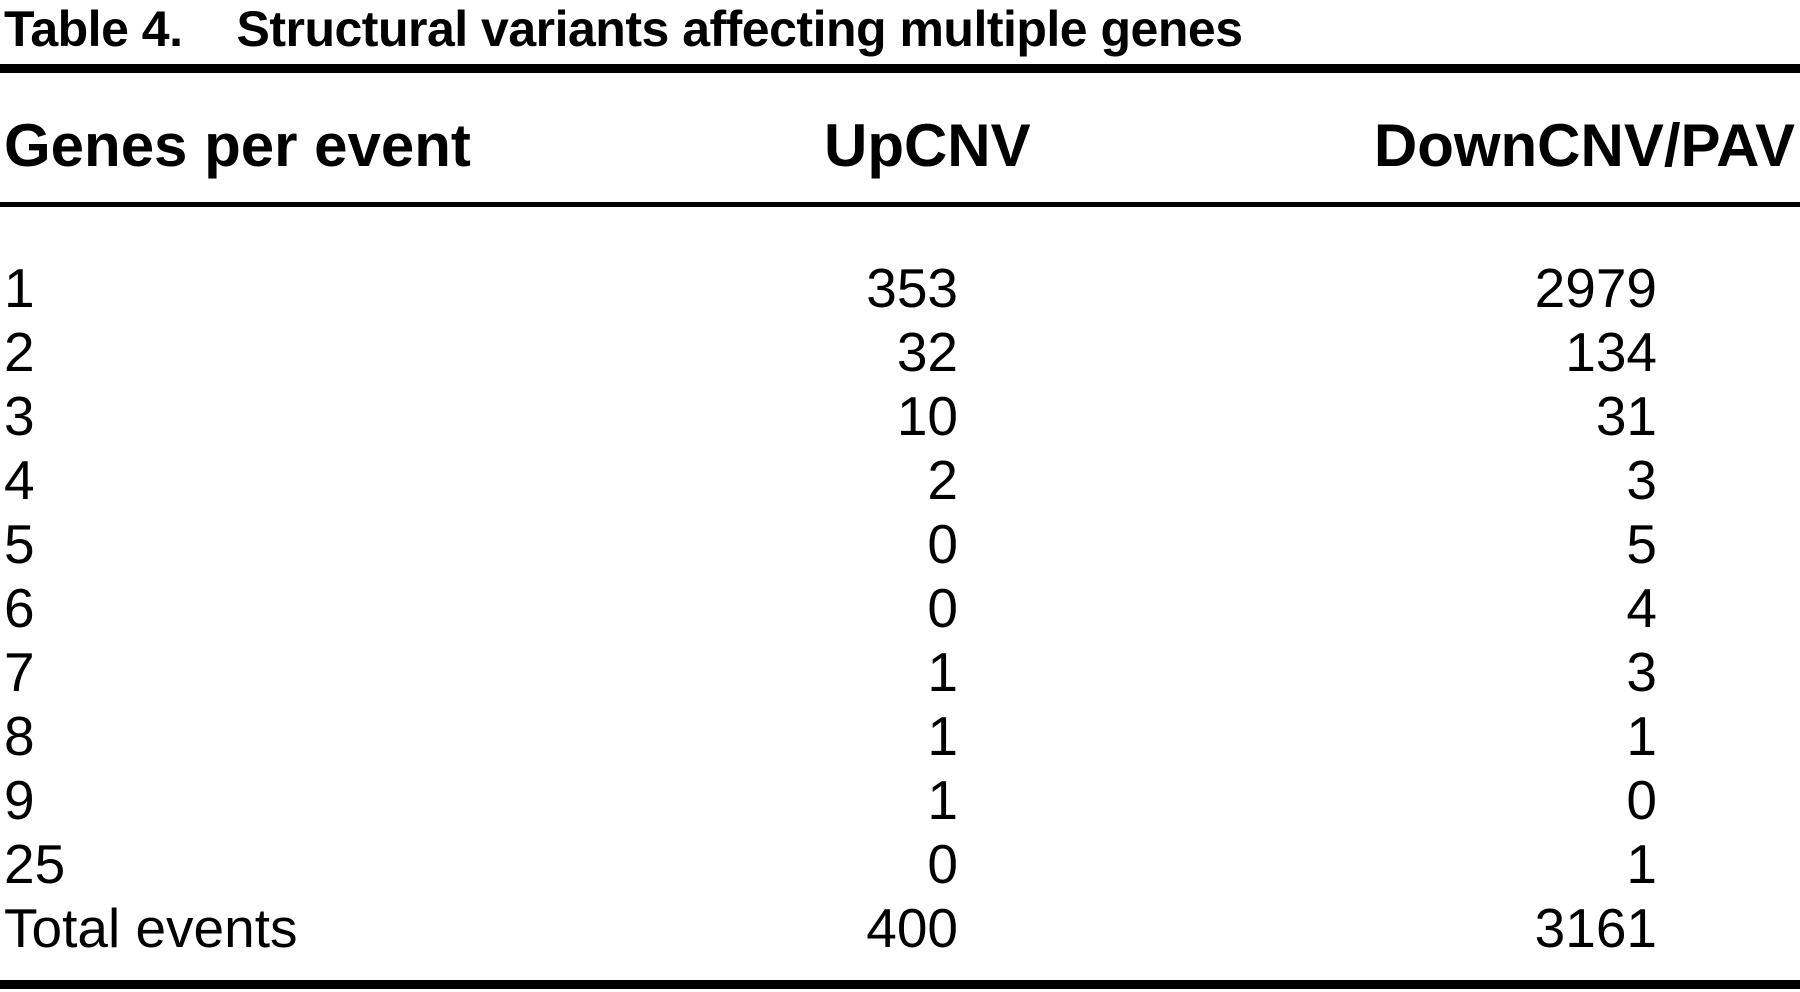 This screenshot has width=1800, height=992. Describe the element at coordinates (19, 544) in the screenshot. I see `genes-per-event-cell: 5` at that location.